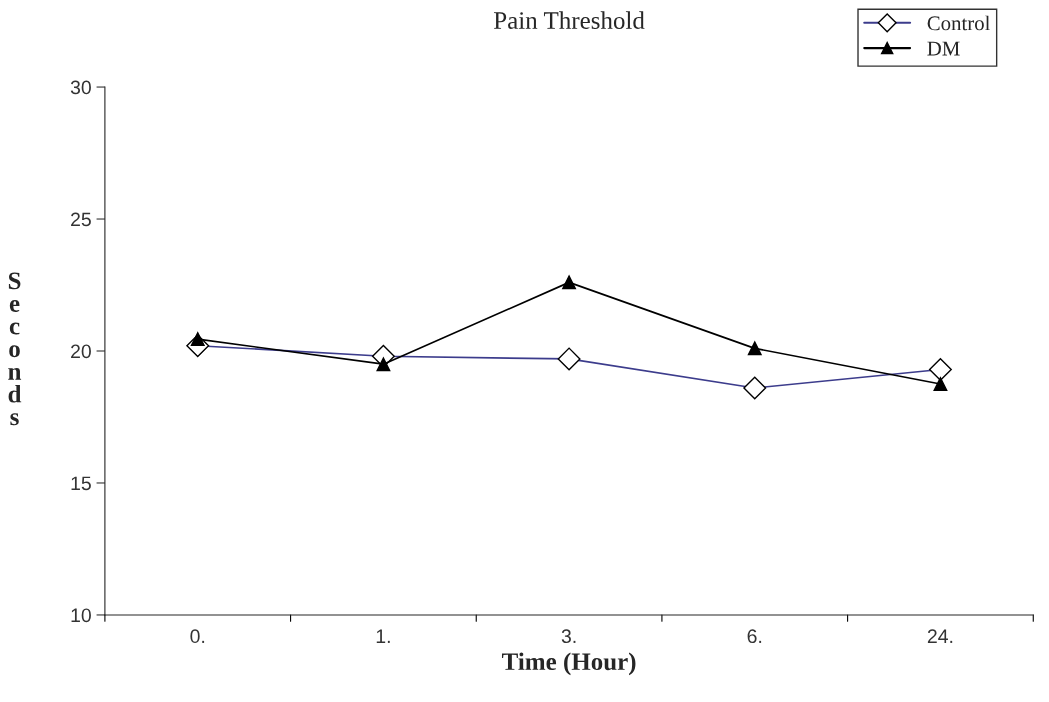 The height and width of the screenshot is (702, 1049). I want to click on x-tick-label: 24., so click(940, 636).